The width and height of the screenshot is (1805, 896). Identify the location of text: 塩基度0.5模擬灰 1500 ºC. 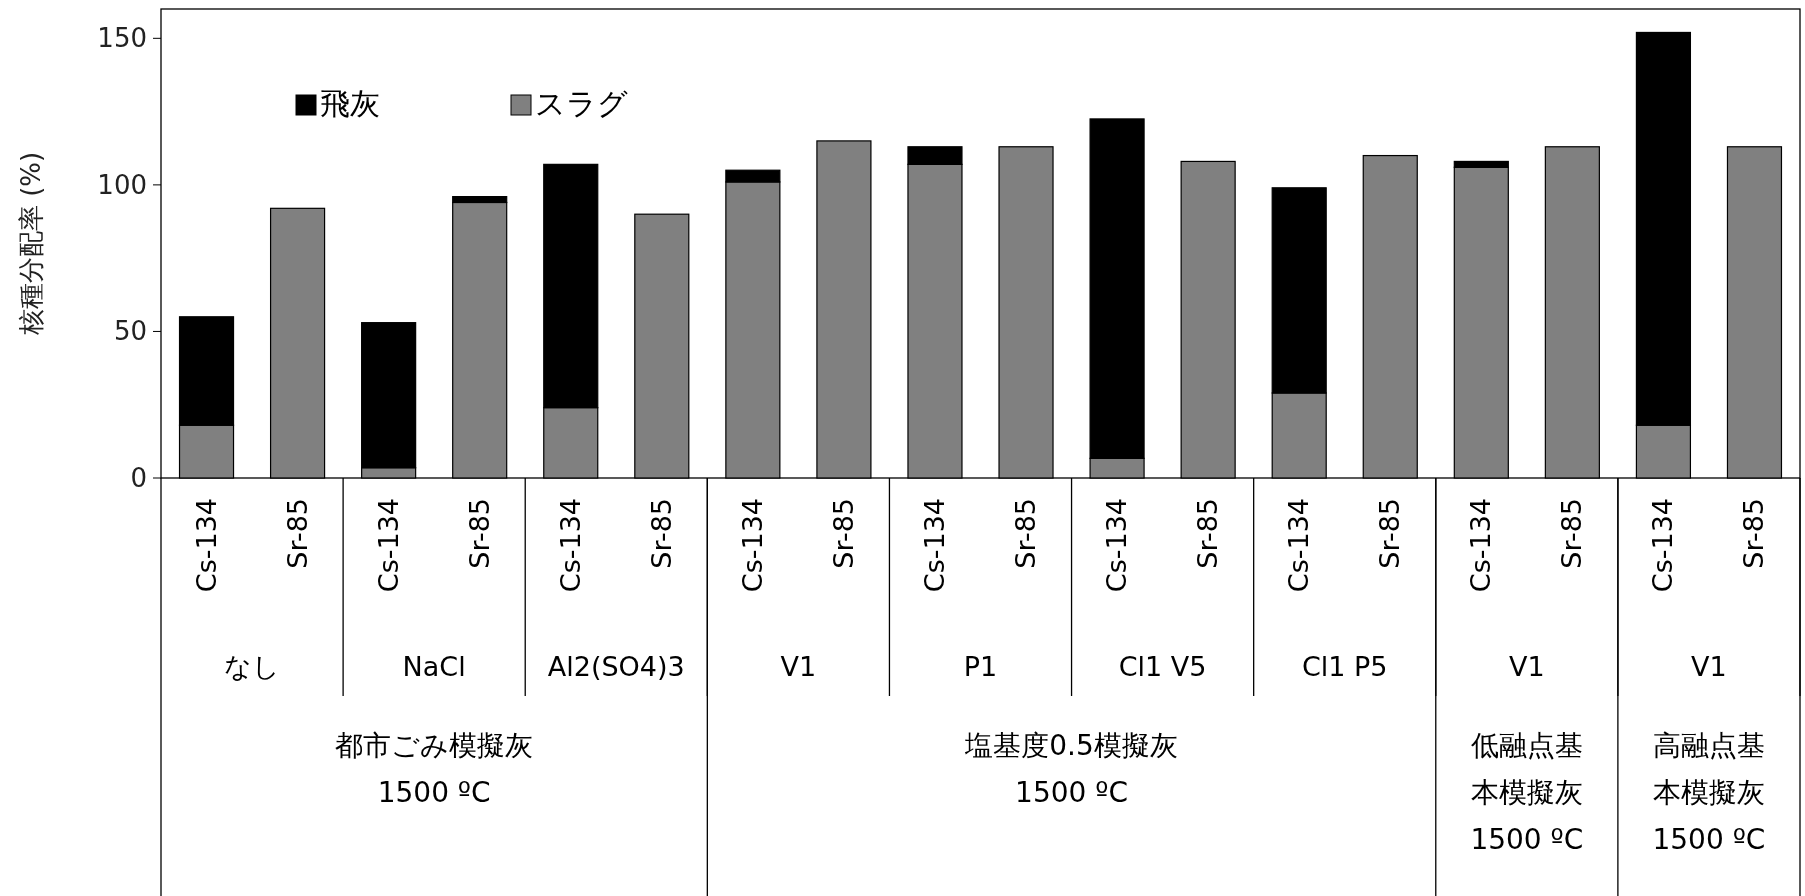
(1071, 769).